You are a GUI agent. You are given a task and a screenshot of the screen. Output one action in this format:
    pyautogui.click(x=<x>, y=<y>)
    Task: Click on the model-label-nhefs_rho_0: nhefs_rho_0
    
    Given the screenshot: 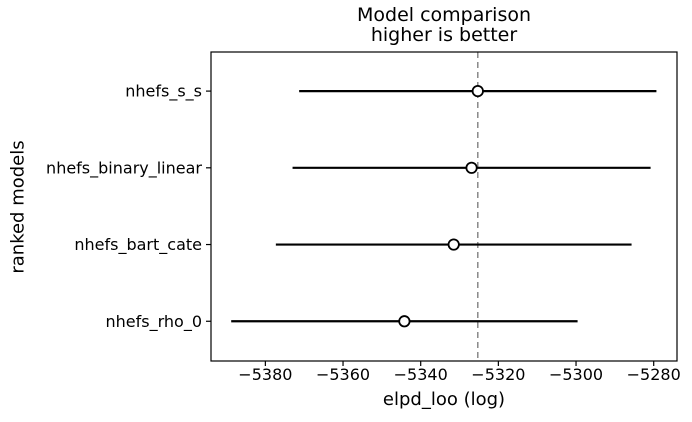 What is the action you would take?
    pyautogui.click(x=154, y=322)
    